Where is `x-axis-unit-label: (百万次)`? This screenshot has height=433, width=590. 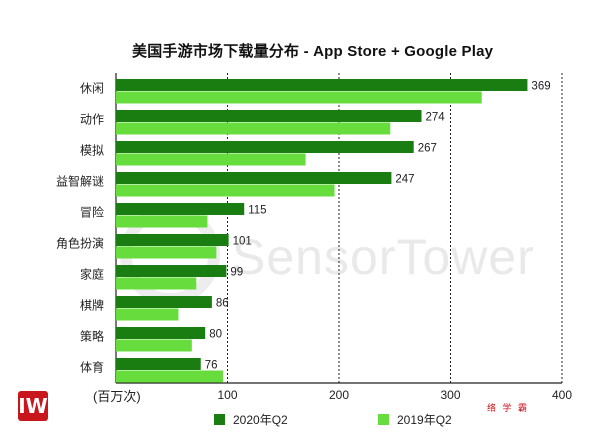 x-axis-unit-label: (百万次) is located at coordinates (117, 396).